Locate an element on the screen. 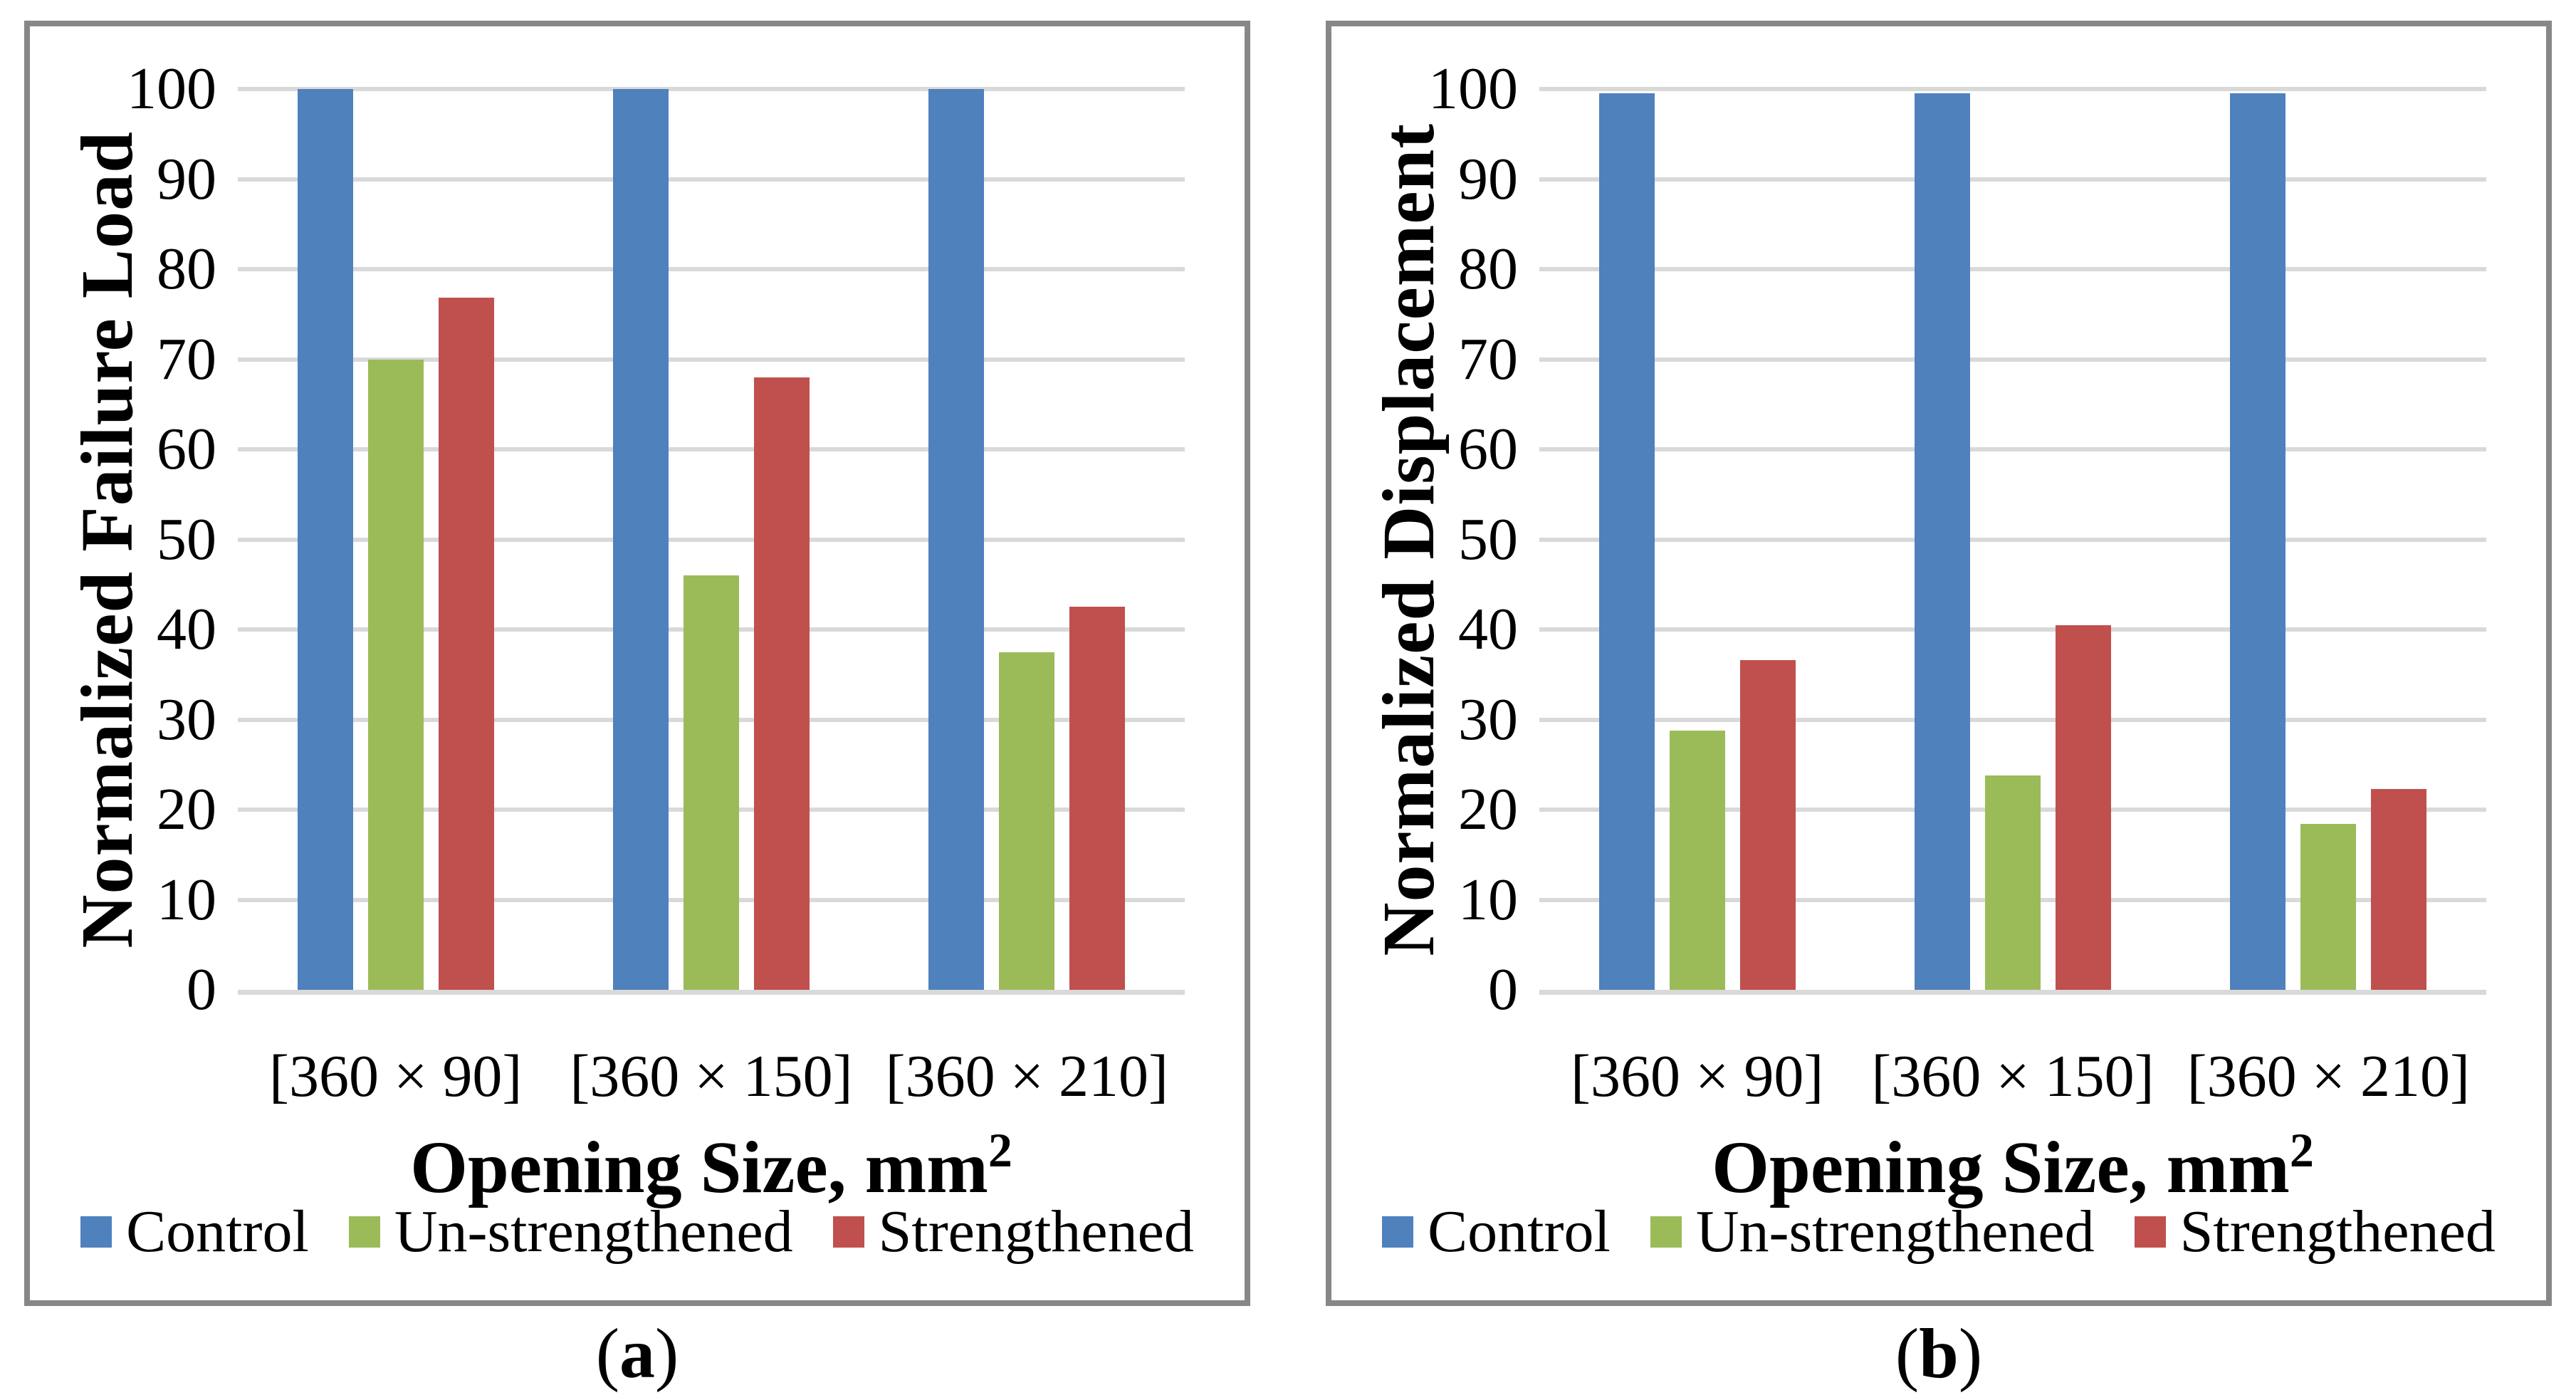 This screenshot has height=1395, width=2576. x-category-label-2-b: [360 × 150] is located at coordinates (2012, 1076).